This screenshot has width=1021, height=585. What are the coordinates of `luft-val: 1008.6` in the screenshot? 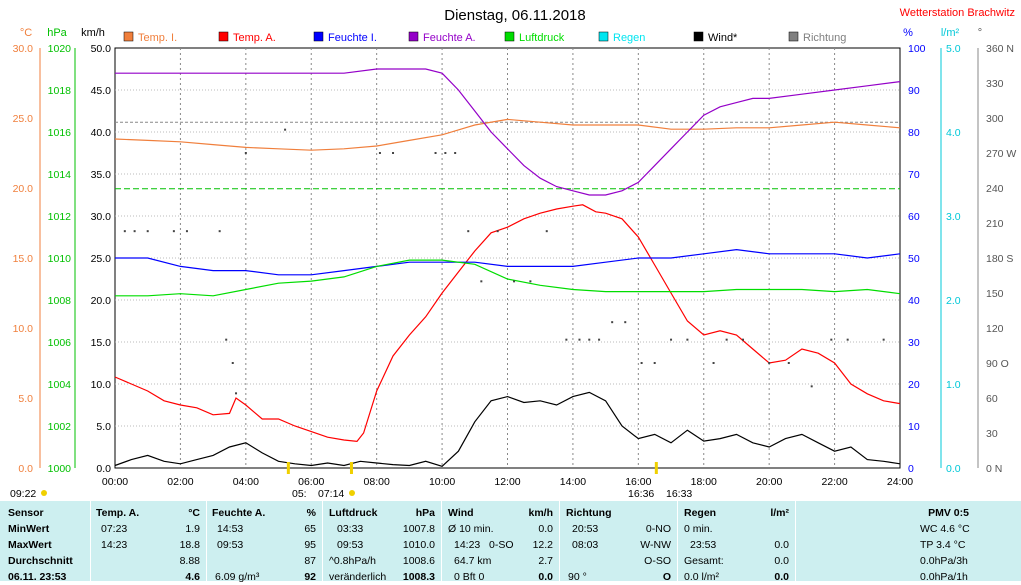 It's located at (418, 561).